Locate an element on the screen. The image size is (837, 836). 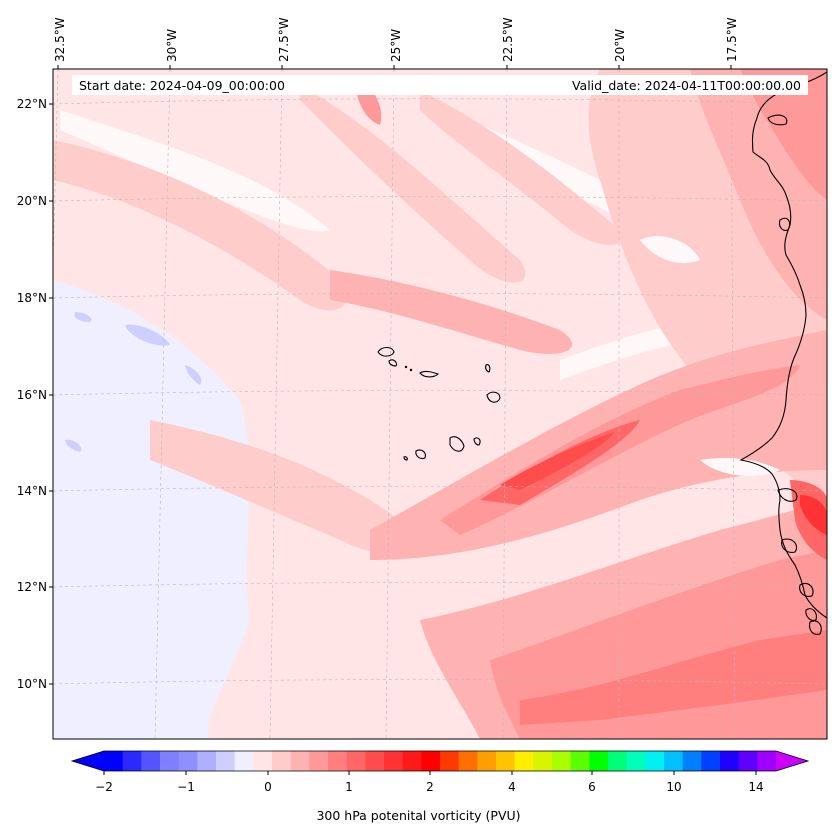
lon-label: 27.5°W is located at coordinates (284, 39).